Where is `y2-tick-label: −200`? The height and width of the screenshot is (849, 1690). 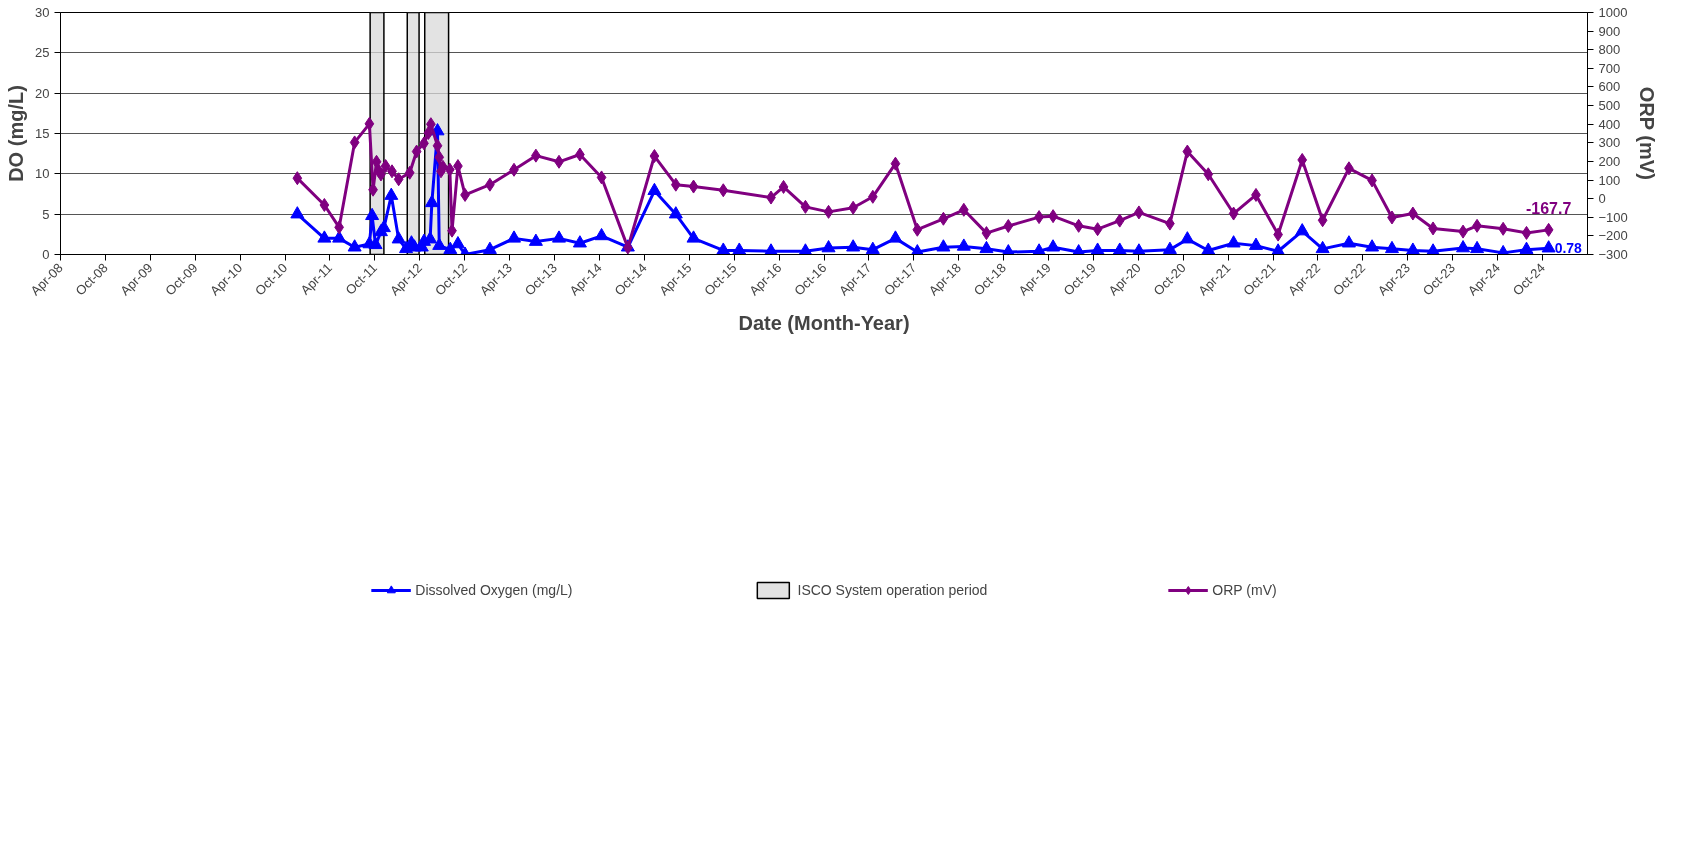
y2-tick-label: −200 is located at coordinates (1613, 236).